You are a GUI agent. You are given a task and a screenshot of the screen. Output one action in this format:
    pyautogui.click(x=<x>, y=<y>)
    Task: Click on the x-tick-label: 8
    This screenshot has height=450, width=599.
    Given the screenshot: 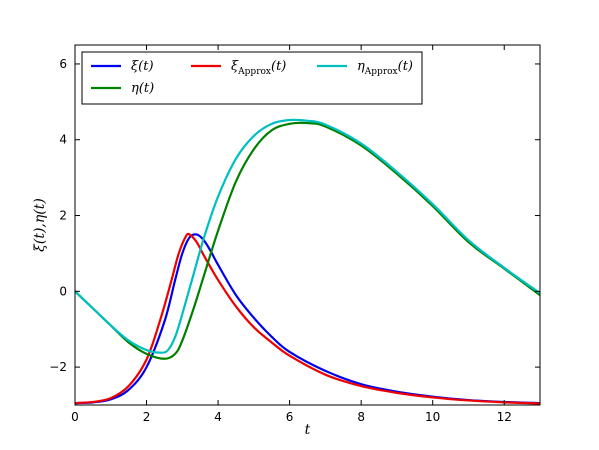 What is the action you would take?
    pyautogui.click(x=361, y=417)
    